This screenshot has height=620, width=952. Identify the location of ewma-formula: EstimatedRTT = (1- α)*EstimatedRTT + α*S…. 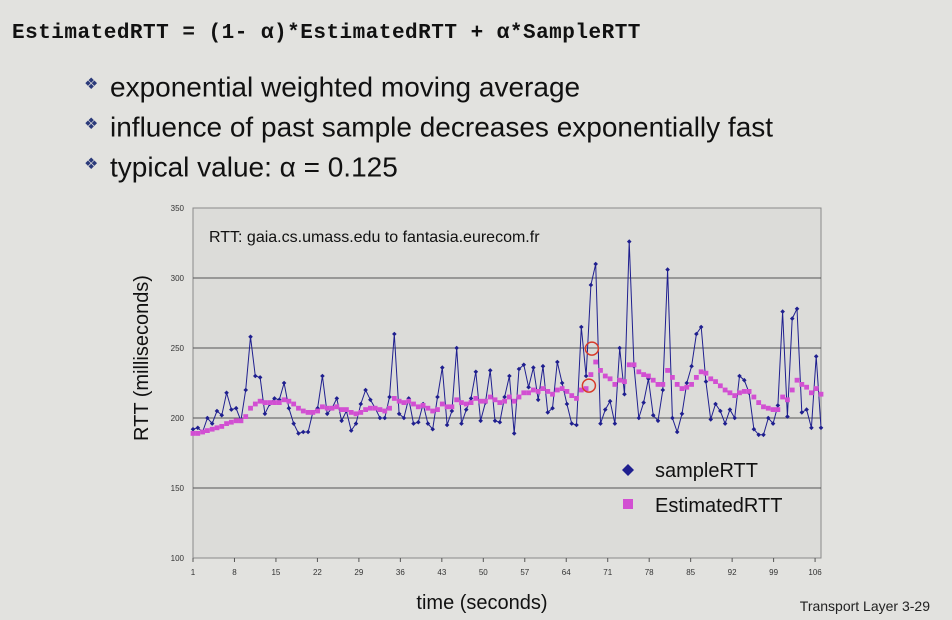
(326, 33).